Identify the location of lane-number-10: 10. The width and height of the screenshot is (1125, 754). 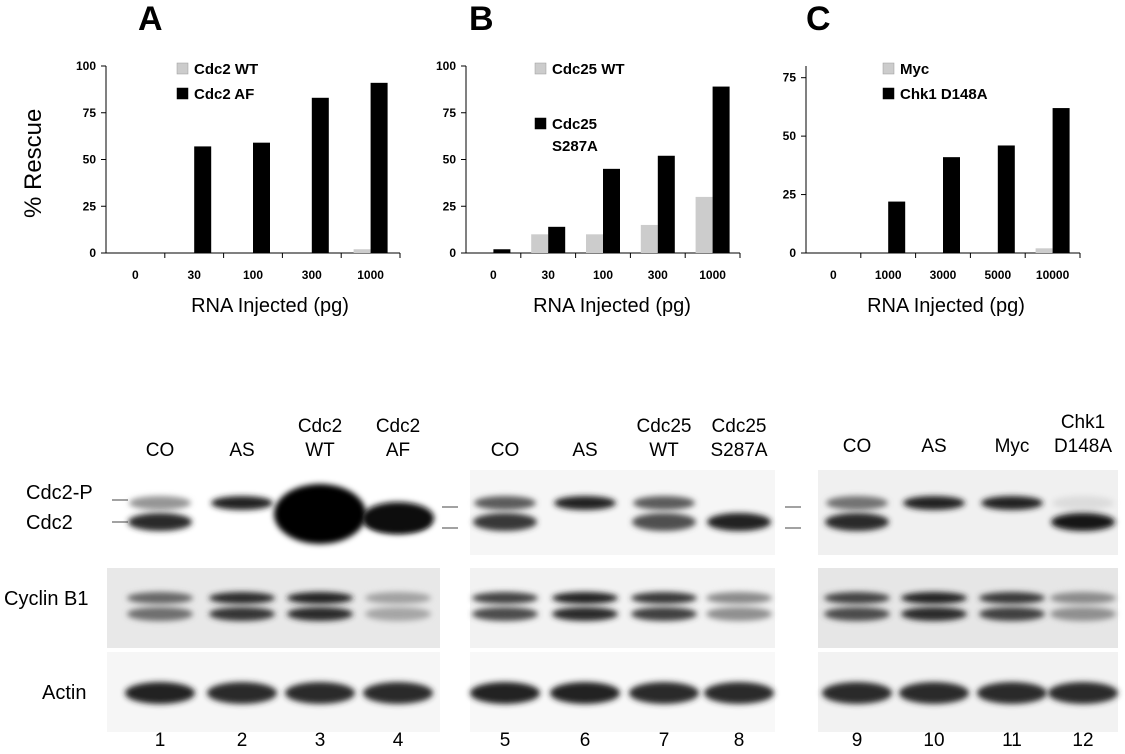
(934, 740).